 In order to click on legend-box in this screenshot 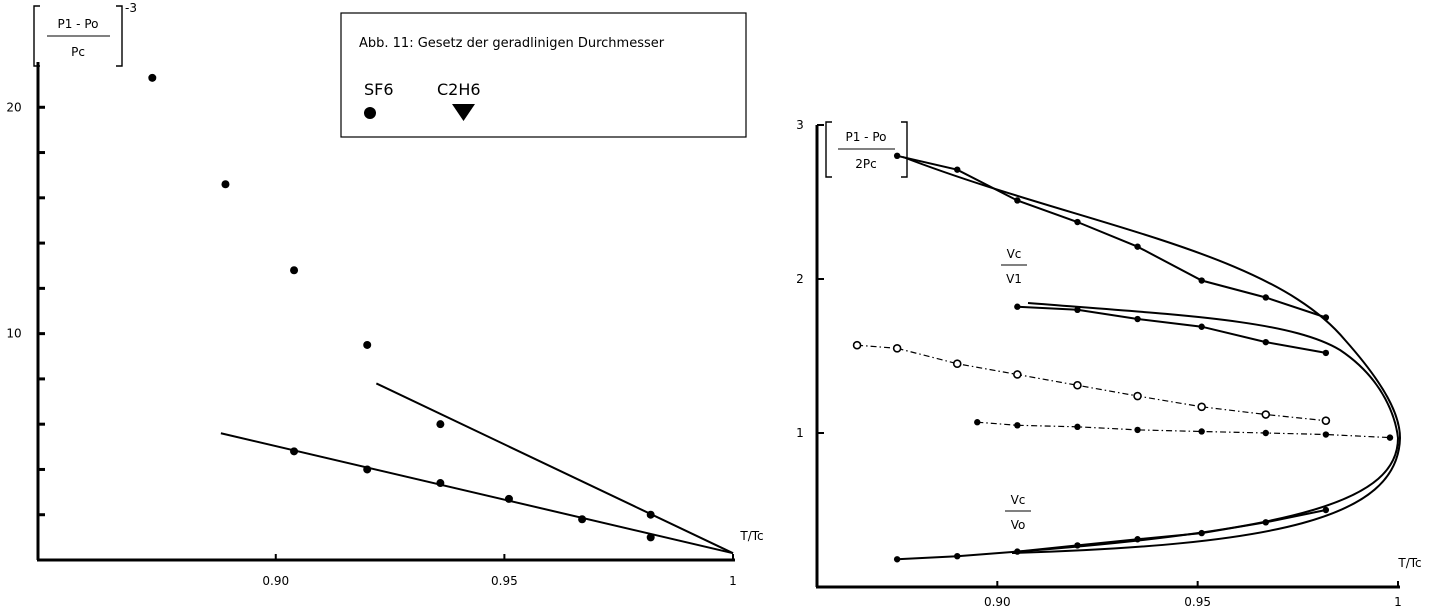, I will do `click(543, 75)`.